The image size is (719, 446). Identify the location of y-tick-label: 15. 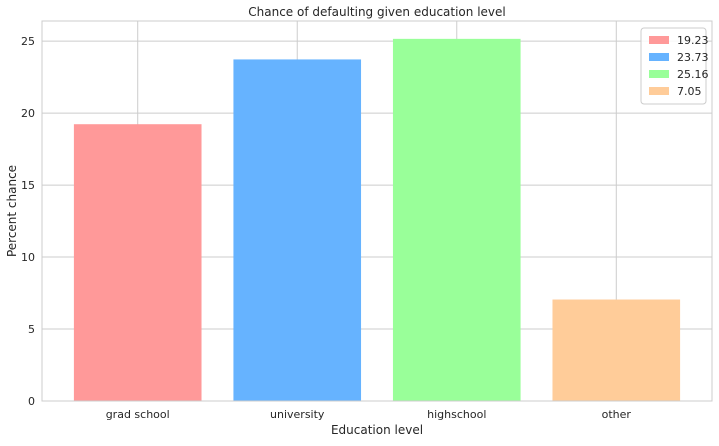
(28, 185).